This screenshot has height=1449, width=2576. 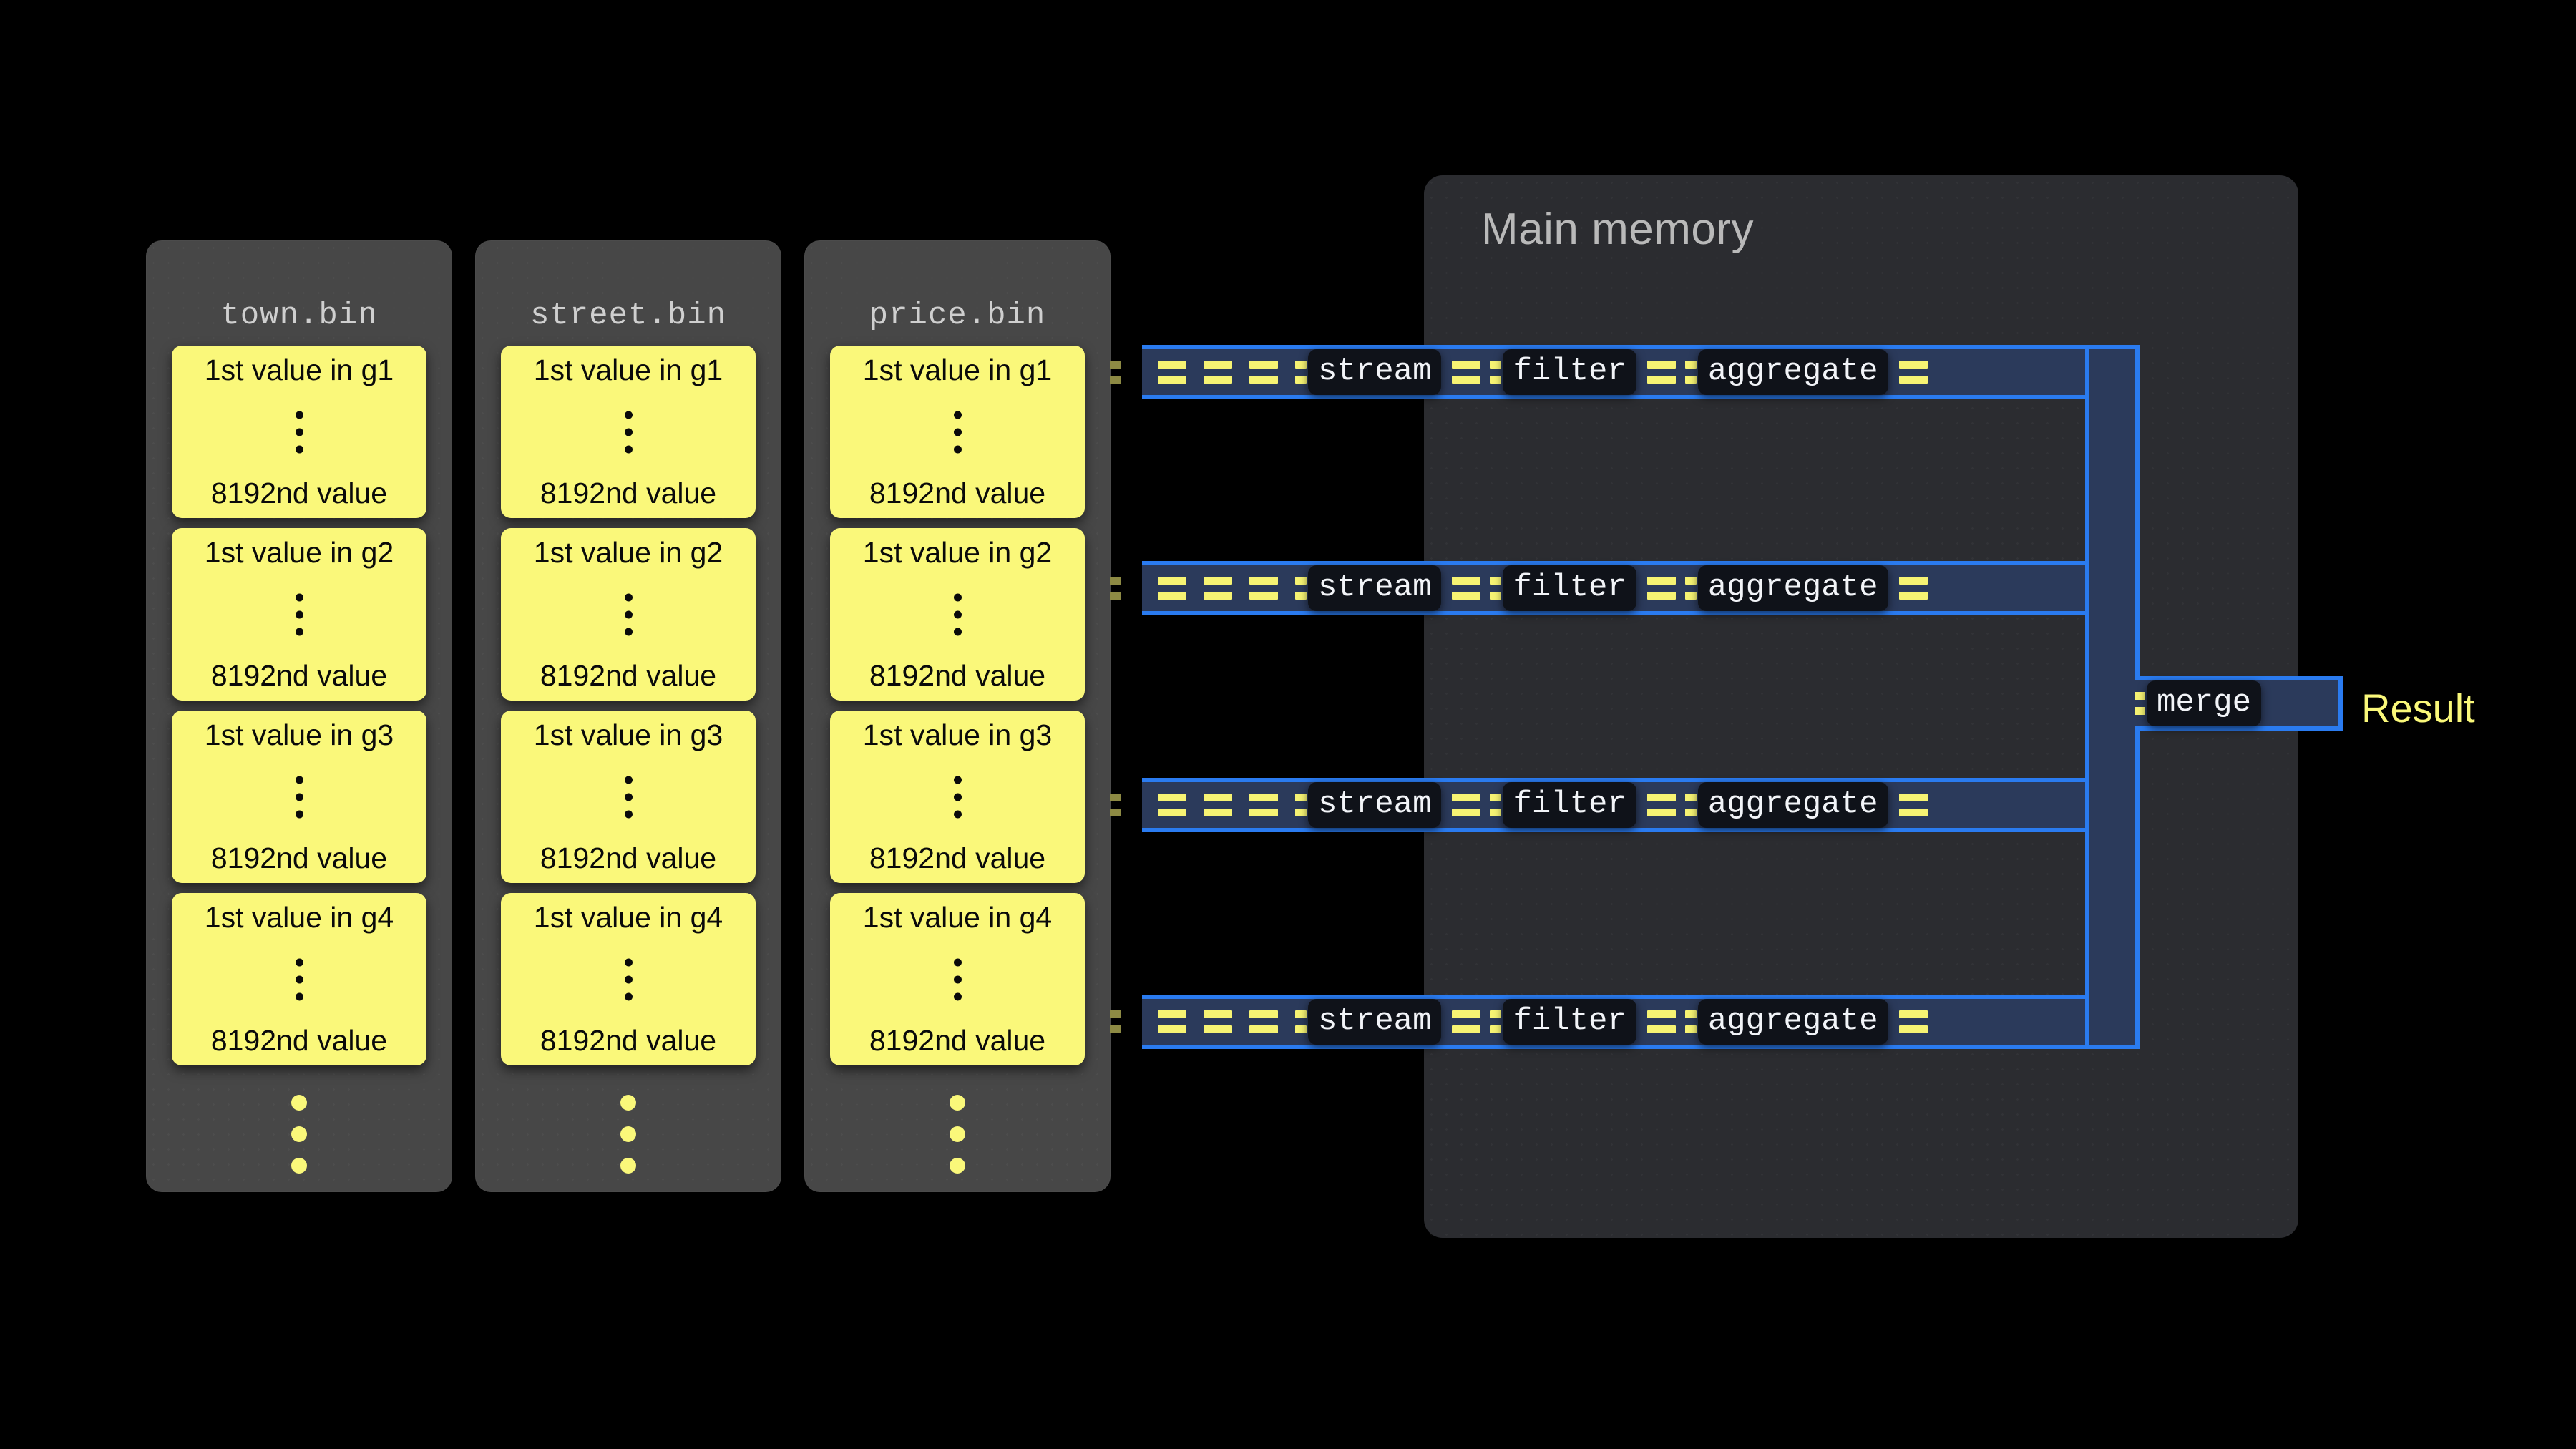 What do you see at coordinates (2112, 697) in the screenshot?
I see `pipeline-trunk` at bounding box center [2112, 697].